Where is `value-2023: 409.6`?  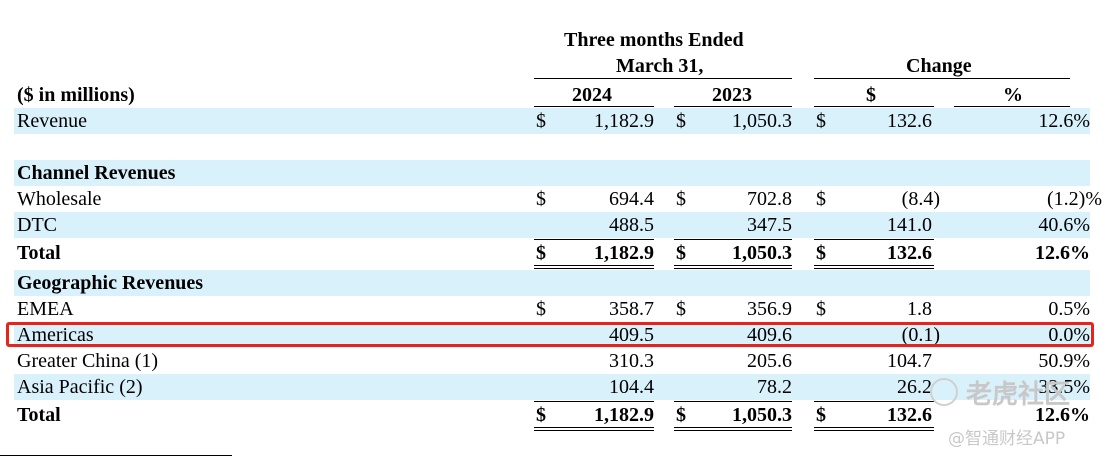
value-2023: 409.6 is located at coordinates (769, 335).